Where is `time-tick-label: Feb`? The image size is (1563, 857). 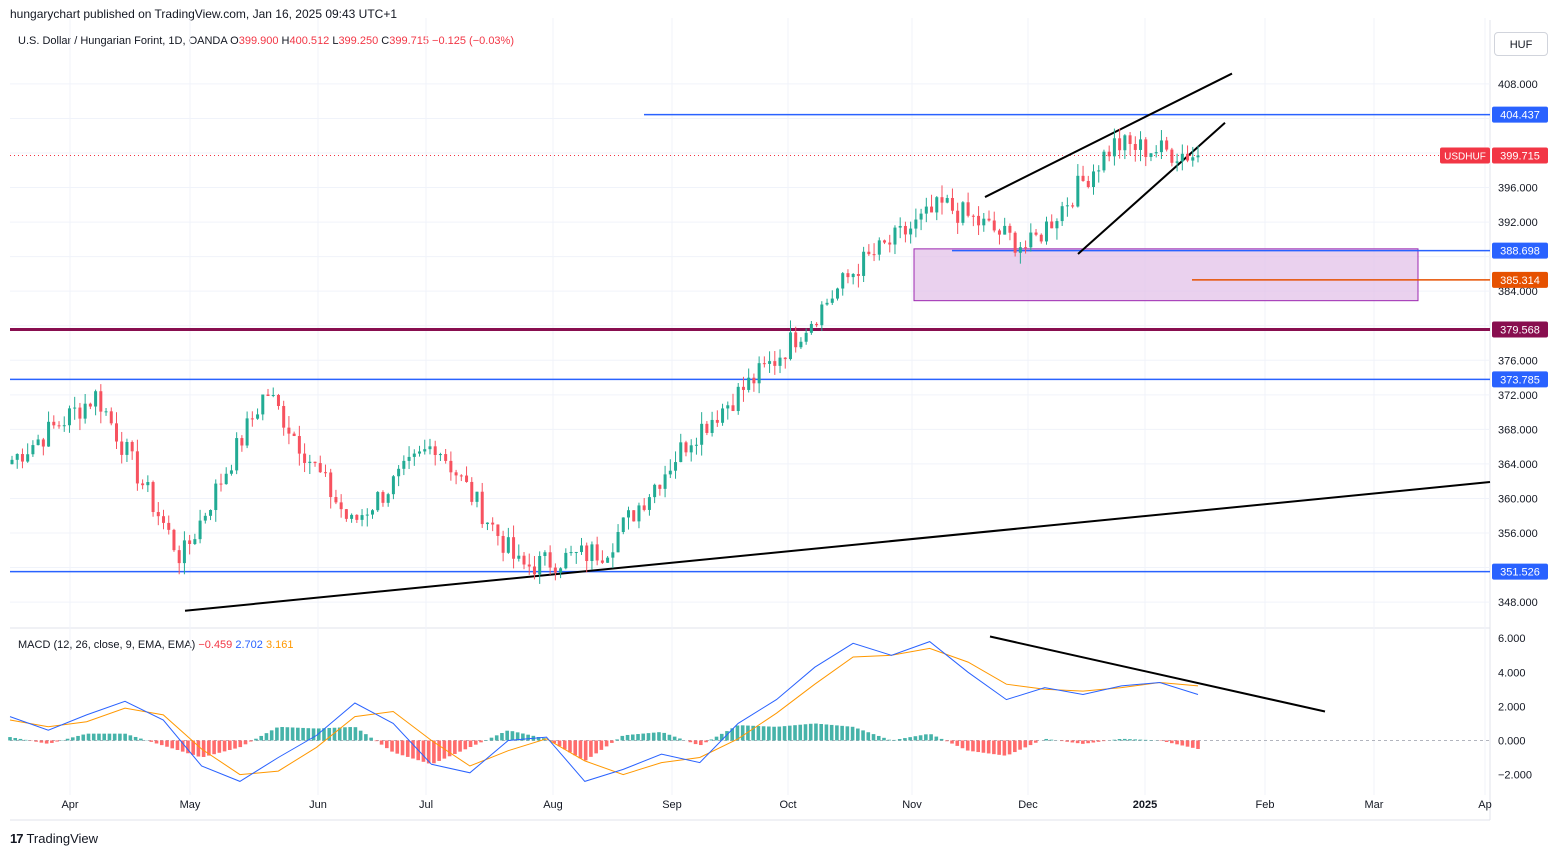 time-tick-label: Feb is located at coordinates (1265, 805).